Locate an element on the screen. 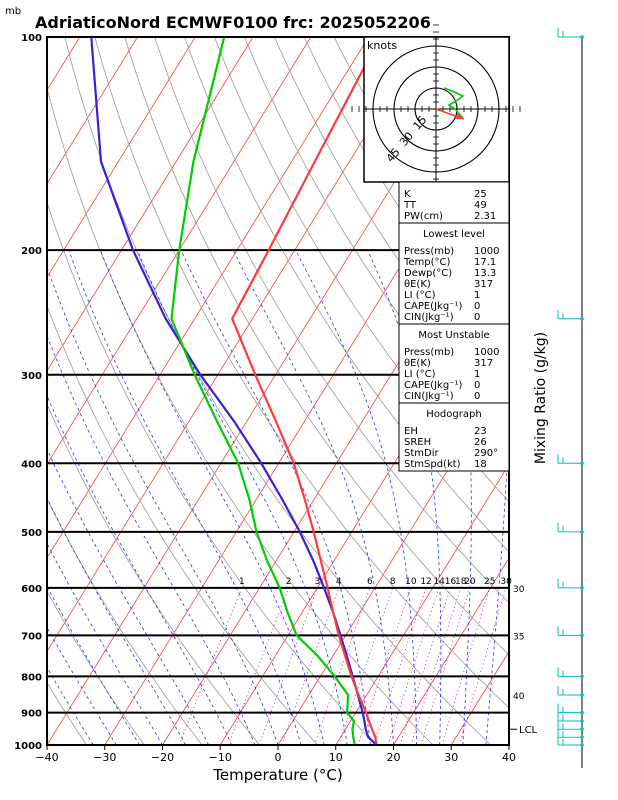 This screenshot has height=800, width=618. most-unstable-label: CIN(Jkg⁻¹) is located at coordinates (429, 396).